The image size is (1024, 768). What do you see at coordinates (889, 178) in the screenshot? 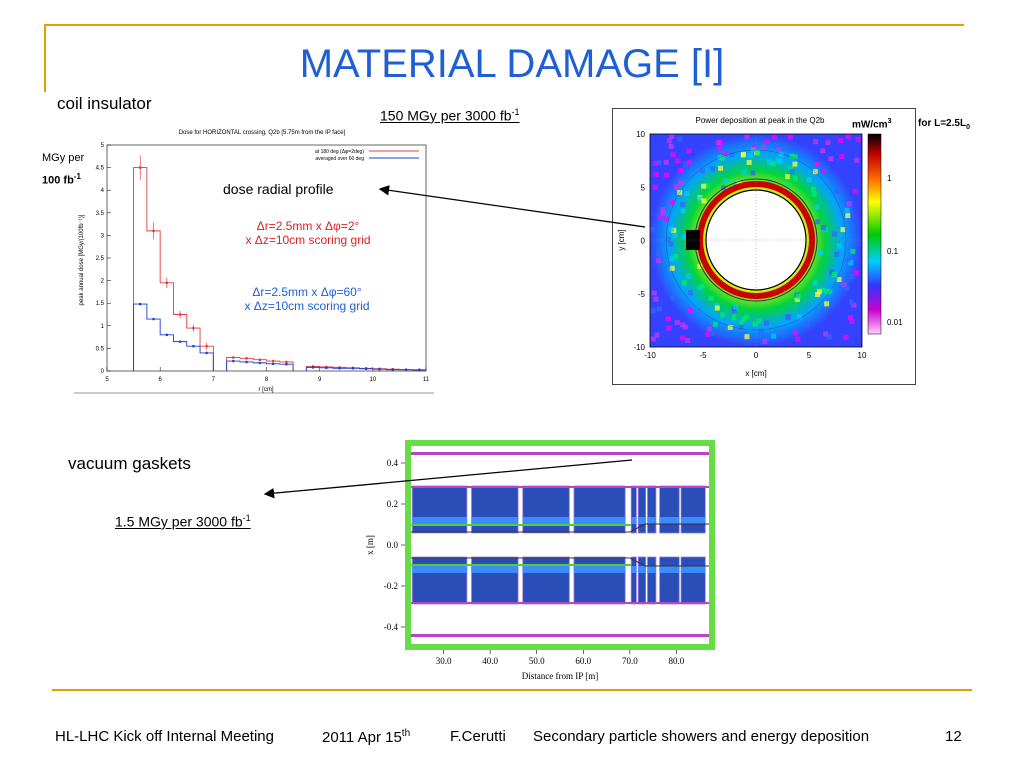
I see `colorbar-tick-label: 1` at bounding box center [889, 178].